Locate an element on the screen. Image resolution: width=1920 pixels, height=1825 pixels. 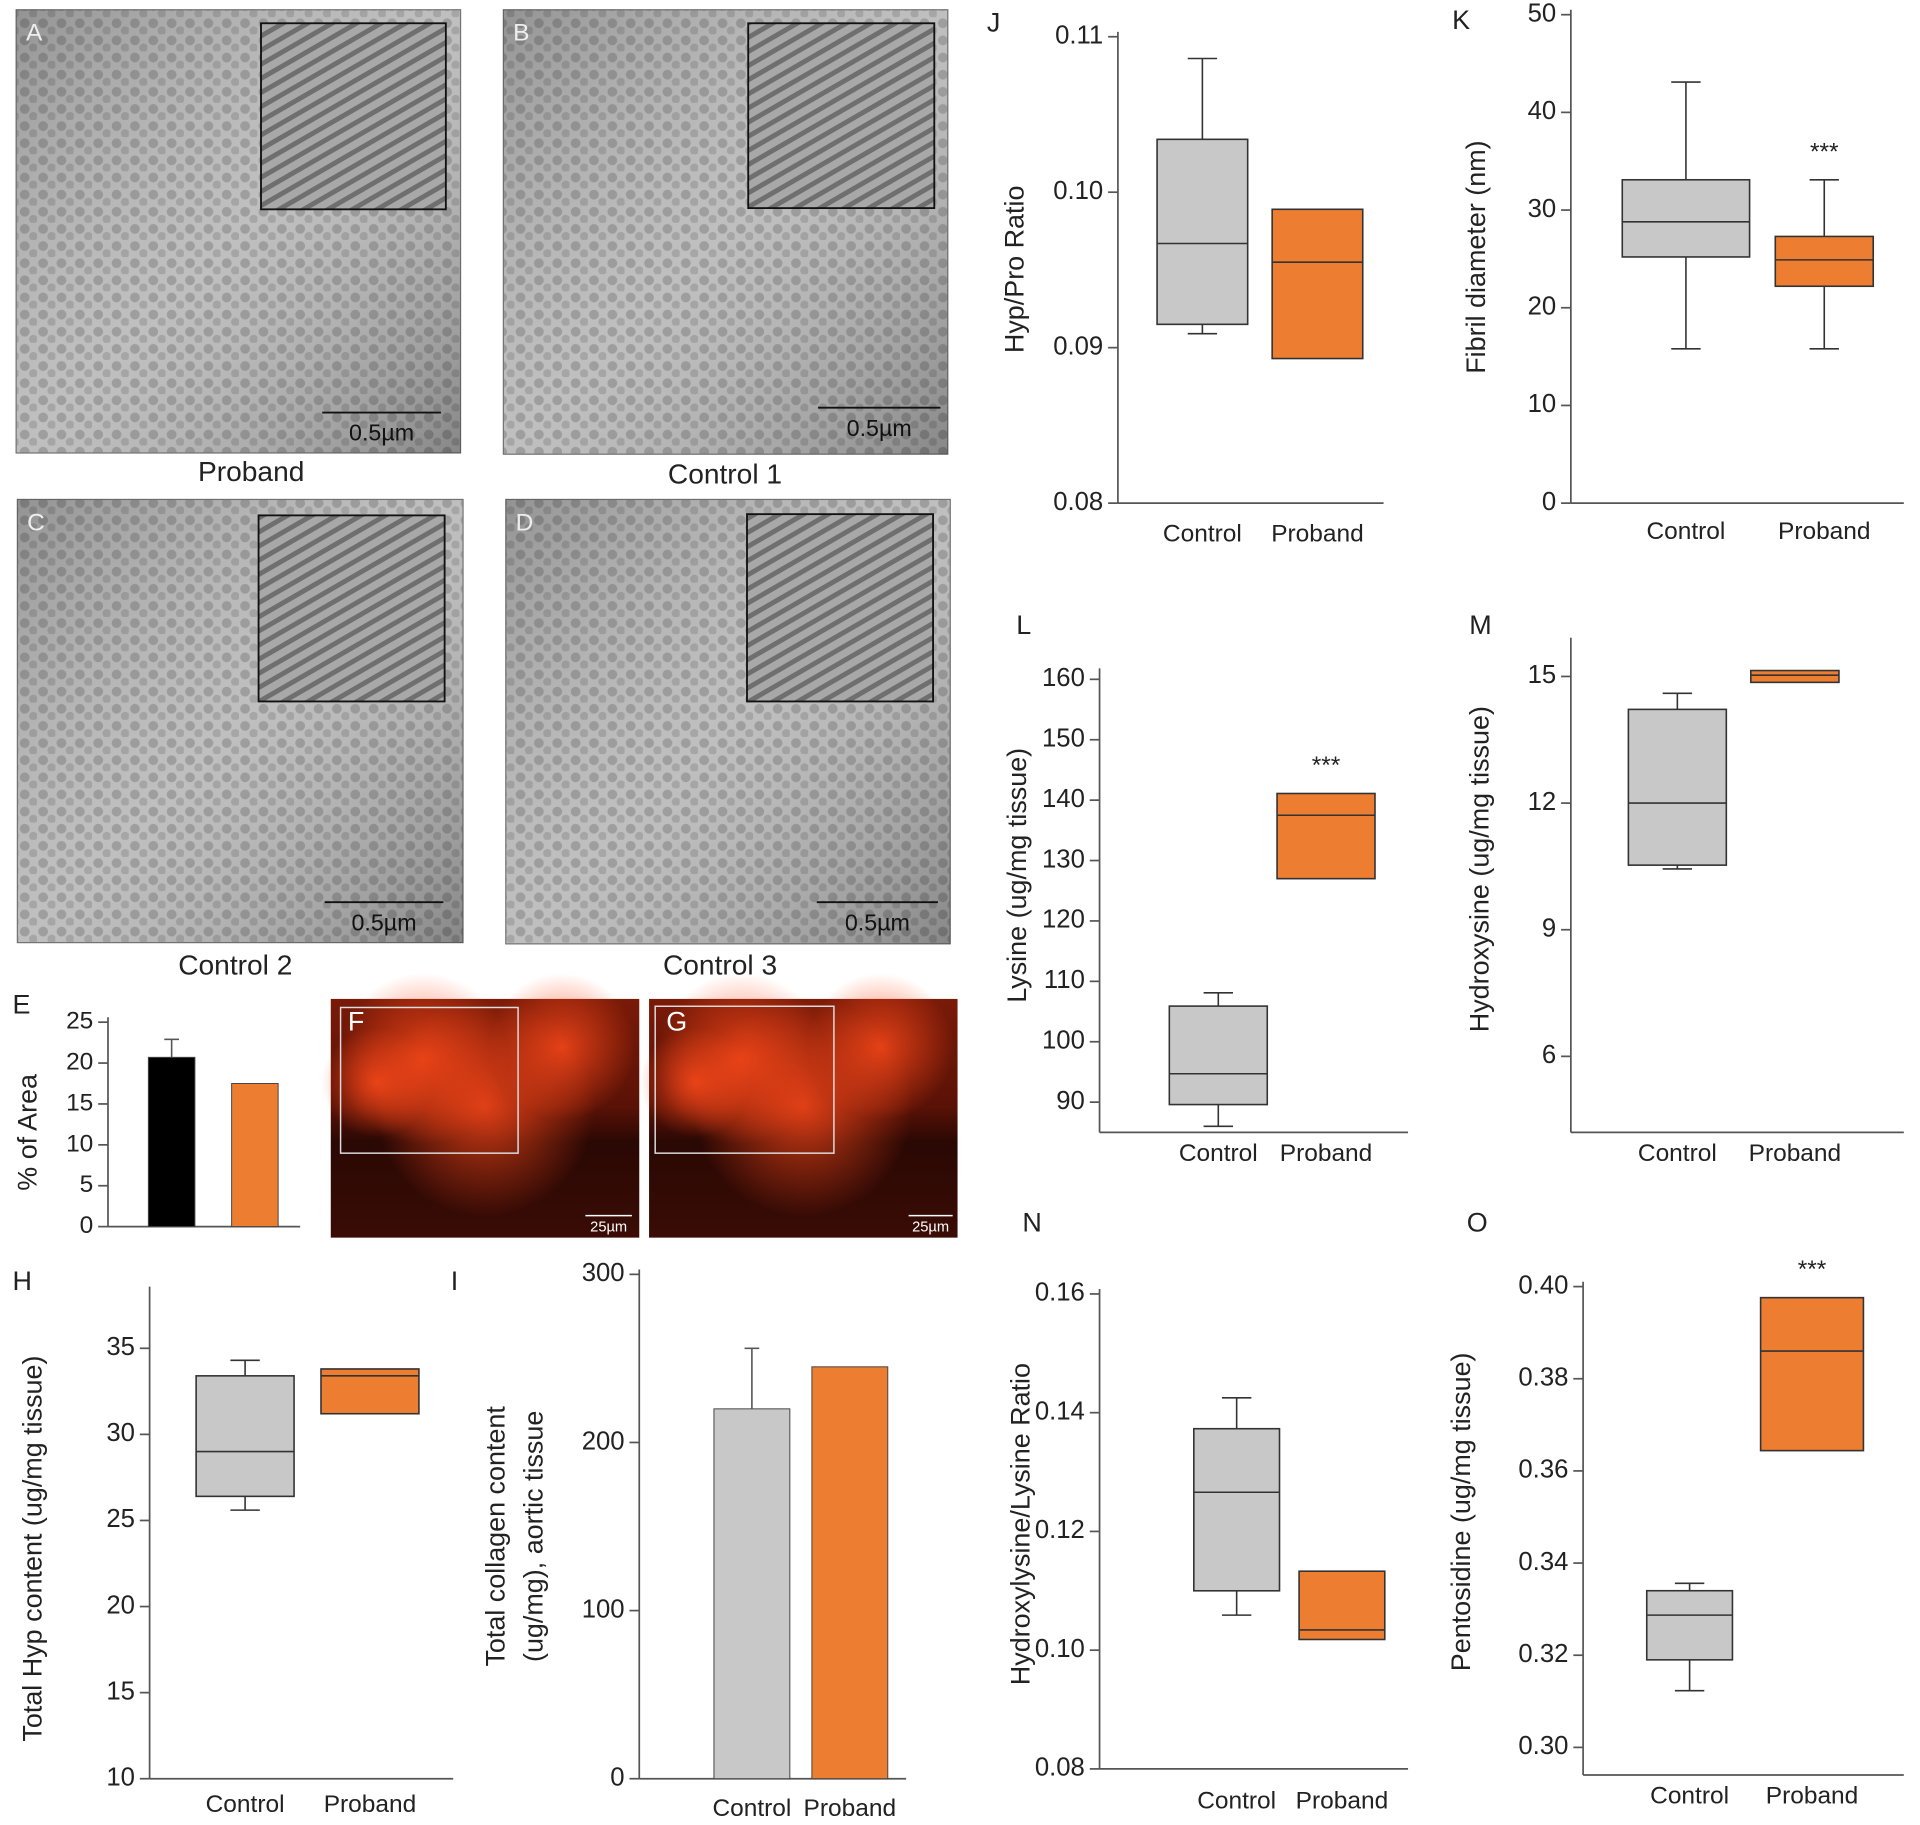
y-axis-label: Total collagen content is located at coordinates (495, 1536).